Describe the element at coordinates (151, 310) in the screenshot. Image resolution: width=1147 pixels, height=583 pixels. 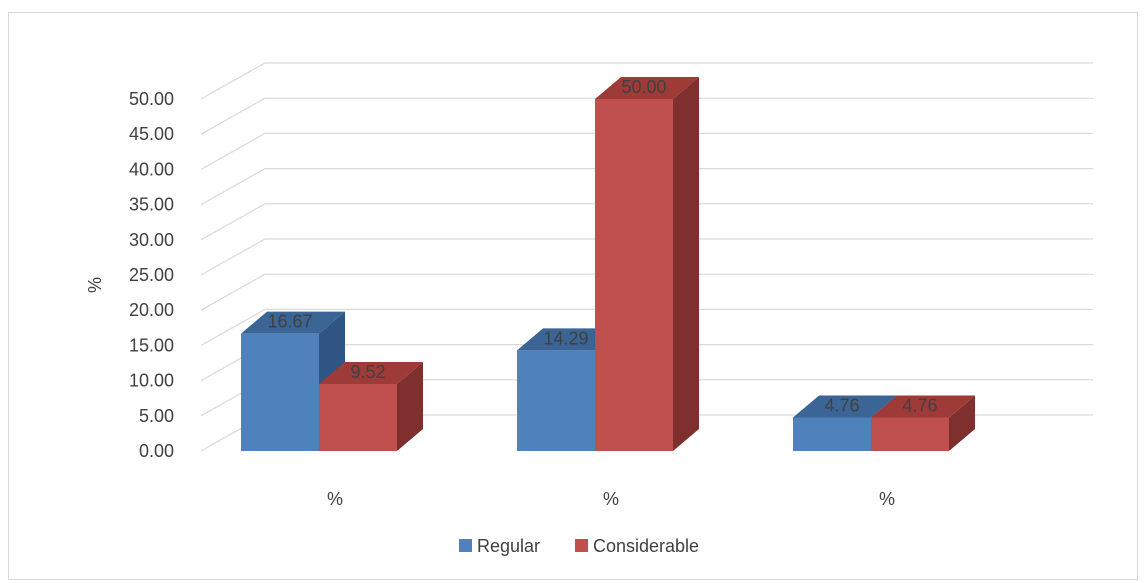
I see `y-tick-label: 20.00` at that location.